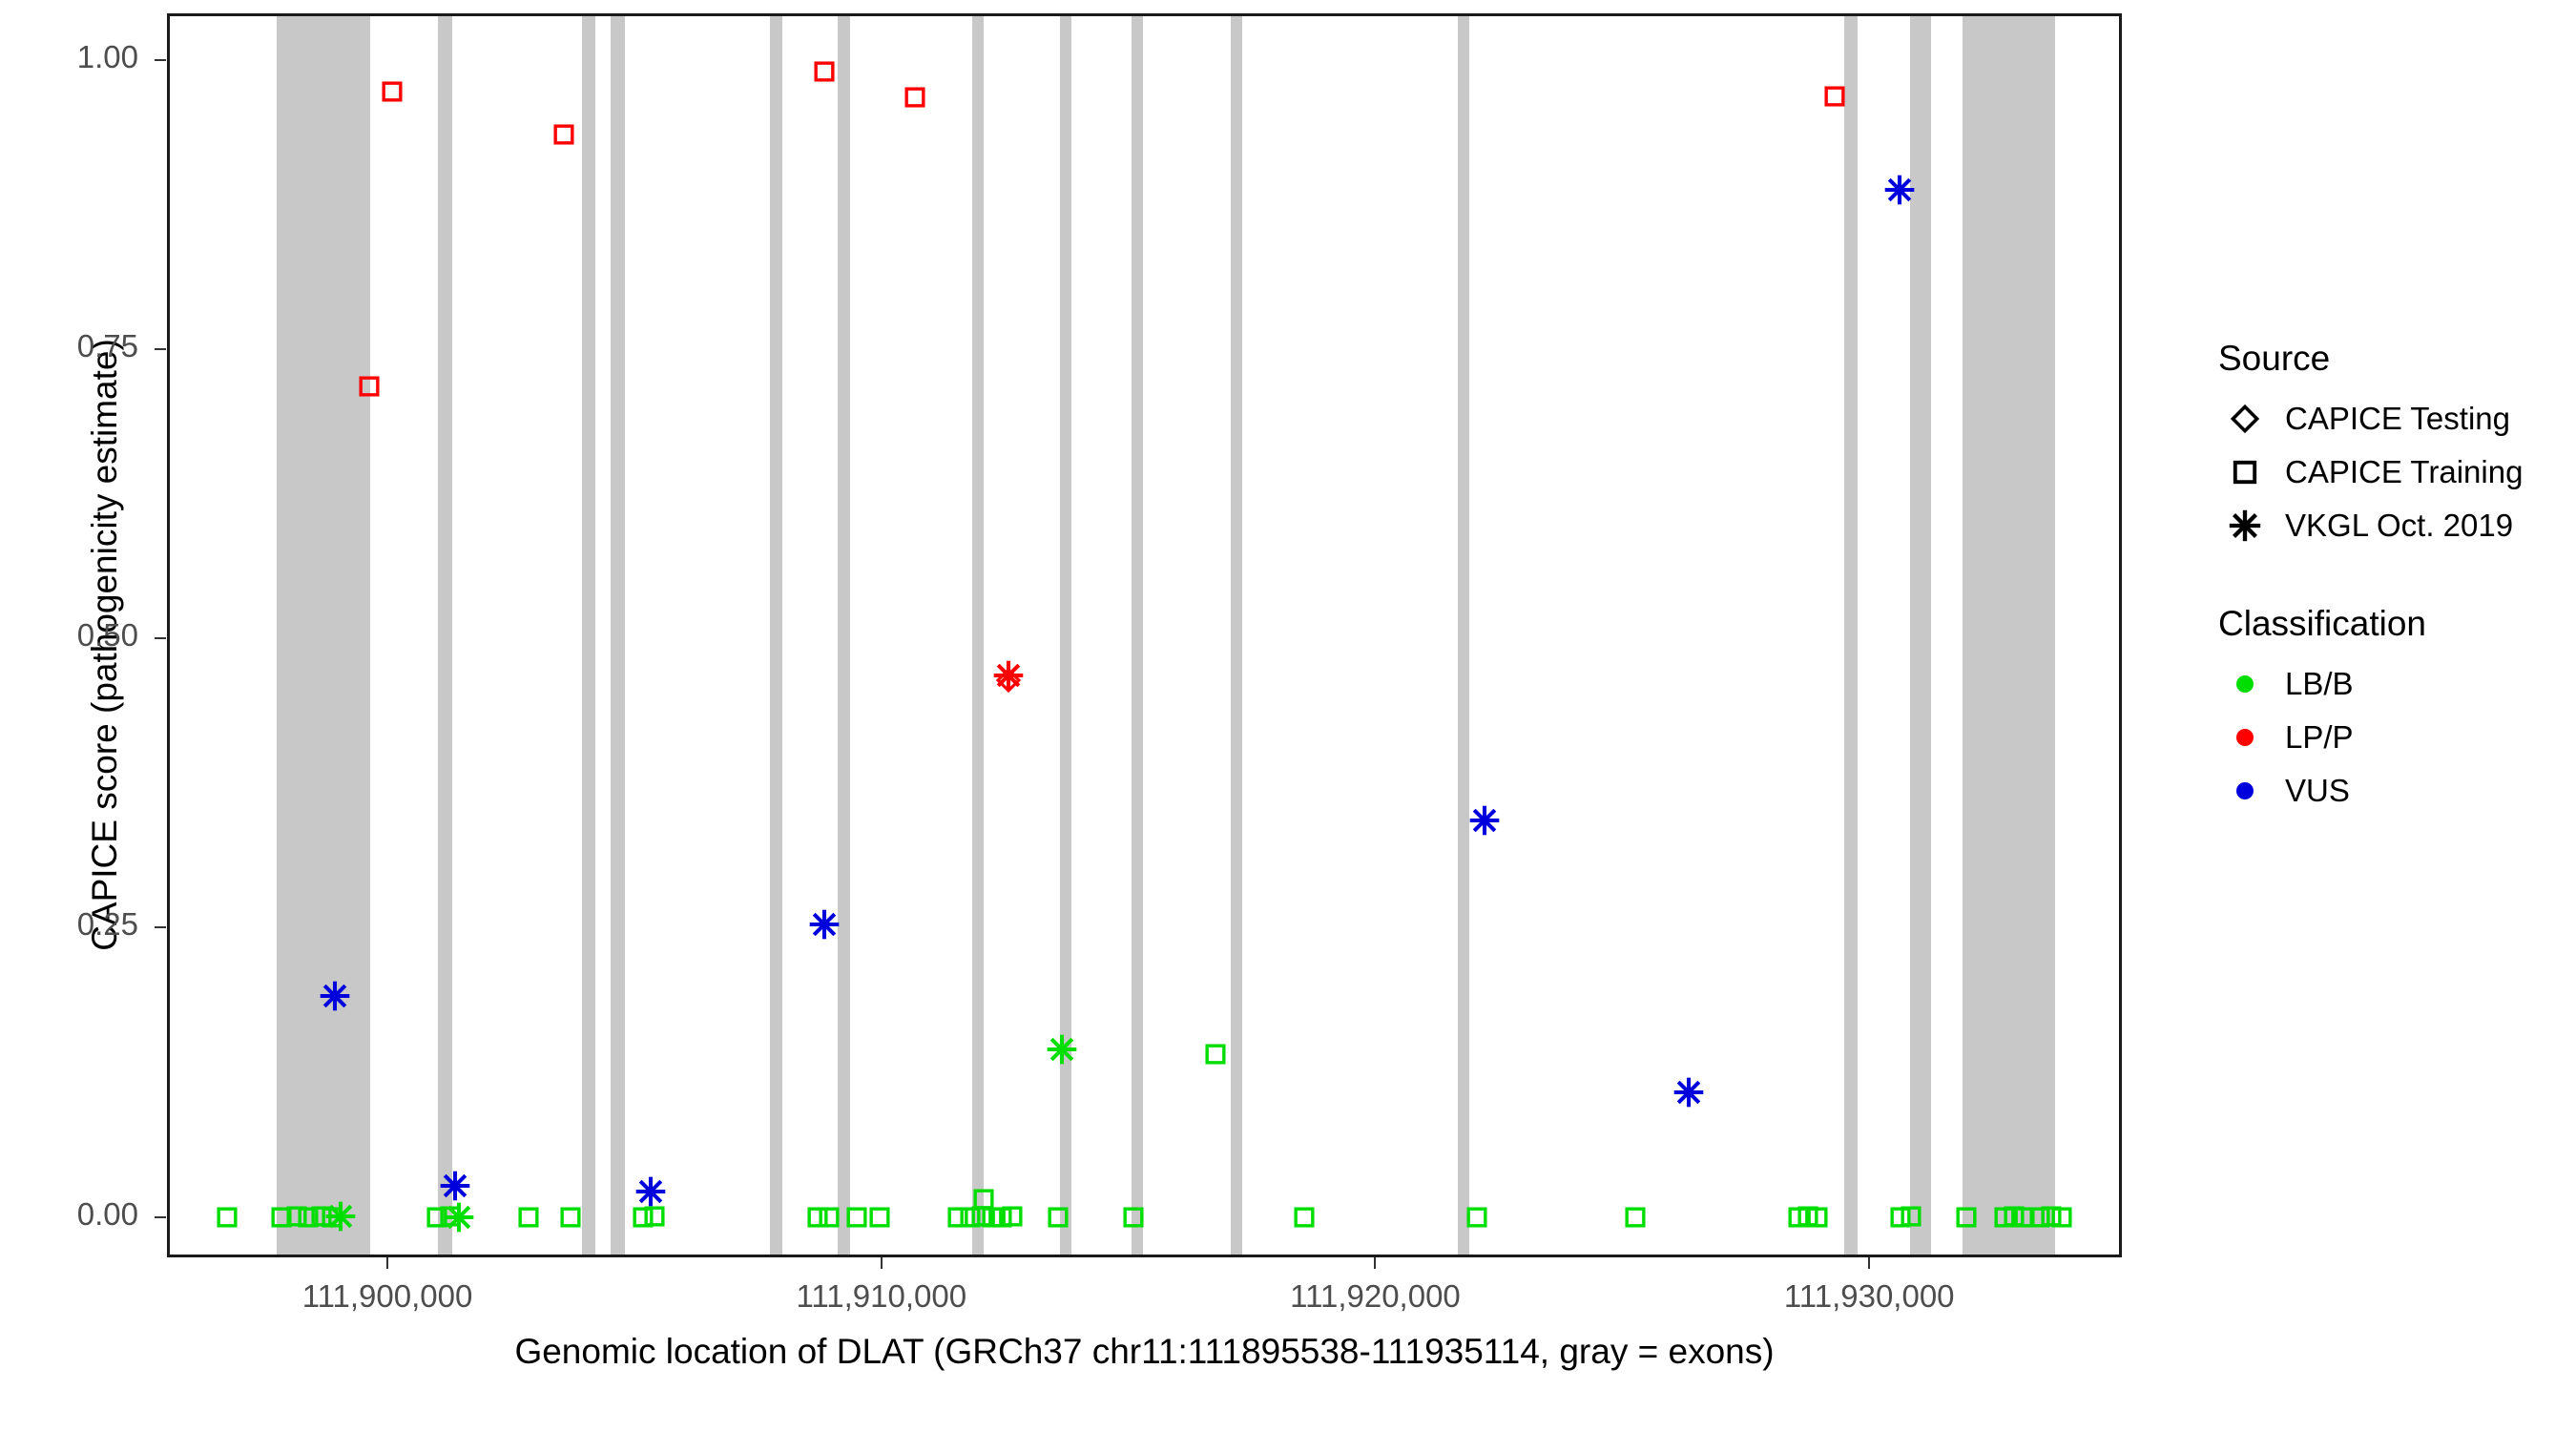 The image size is (2576, 1431). I want to click on legend-item: LP/P, so click(2370, 737).